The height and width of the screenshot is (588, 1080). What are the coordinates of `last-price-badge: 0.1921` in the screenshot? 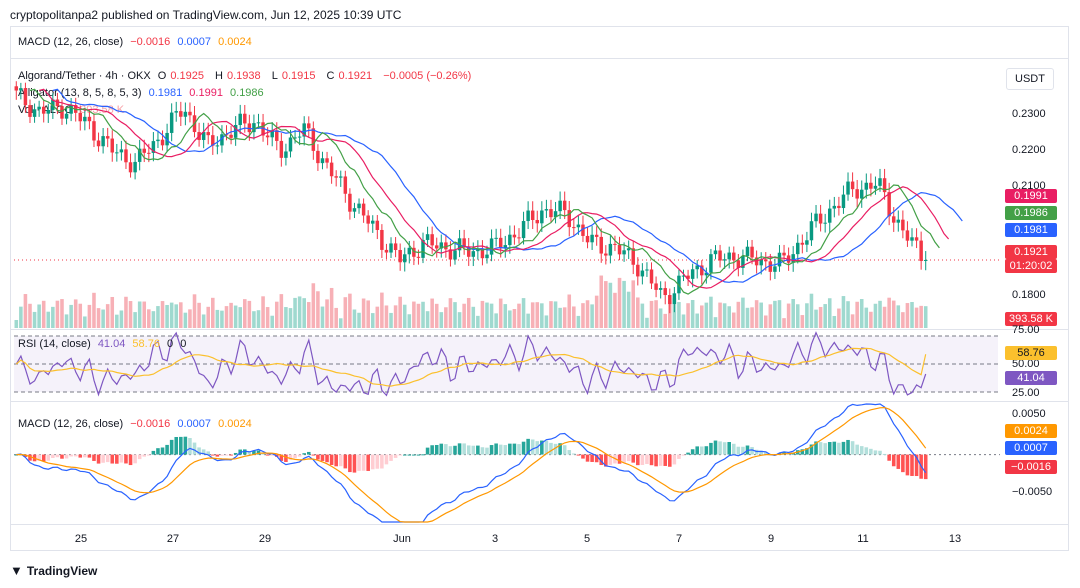 It's located at (1031, 252).